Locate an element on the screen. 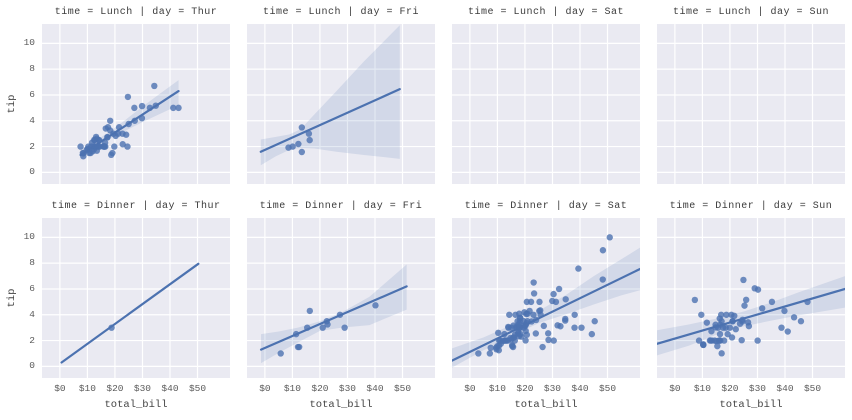 The width and height of the screenshot is (852, 420). y-tick-label: 2 is located at coordinates (32, 340).